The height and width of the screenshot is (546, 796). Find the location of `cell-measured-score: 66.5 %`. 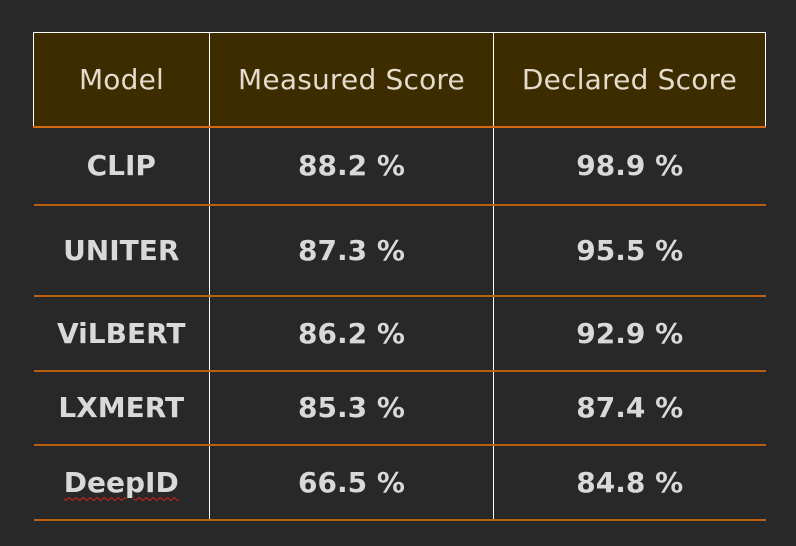

cell-measured-score: 66.5 % is located at coordinates (351, 482).